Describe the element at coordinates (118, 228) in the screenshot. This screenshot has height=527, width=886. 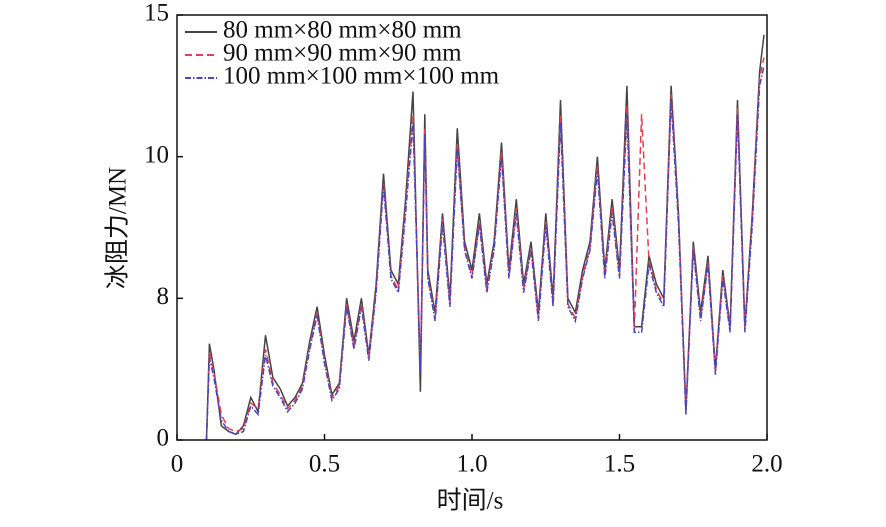
I see `y-axis-label: 冰阻力/MN` at that location.